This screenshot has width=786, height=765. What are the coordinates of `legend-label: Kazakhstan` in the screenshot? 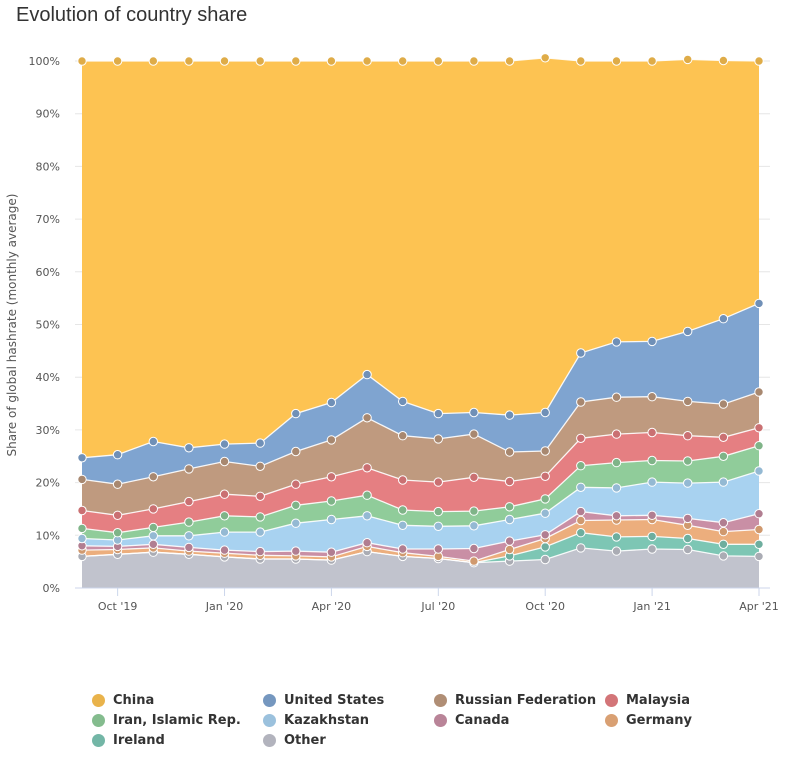 It's located at (327, 720).